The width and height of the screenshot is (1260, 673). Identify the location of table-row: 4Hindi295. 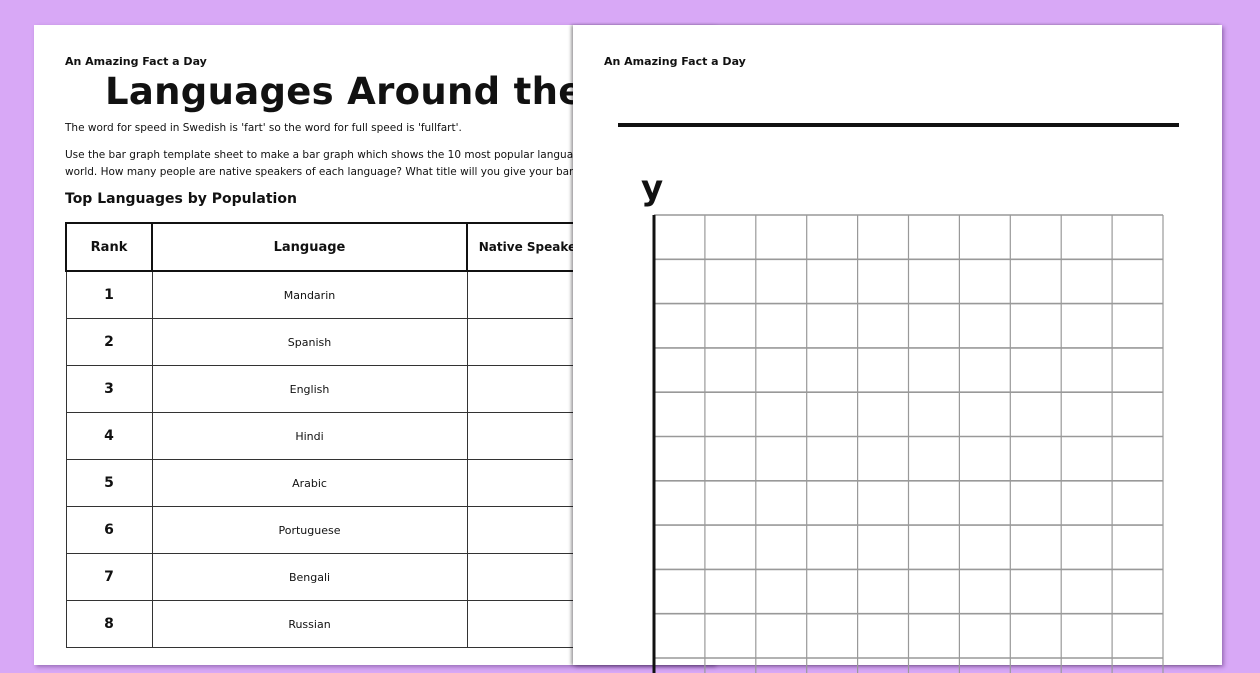
(367, 436).